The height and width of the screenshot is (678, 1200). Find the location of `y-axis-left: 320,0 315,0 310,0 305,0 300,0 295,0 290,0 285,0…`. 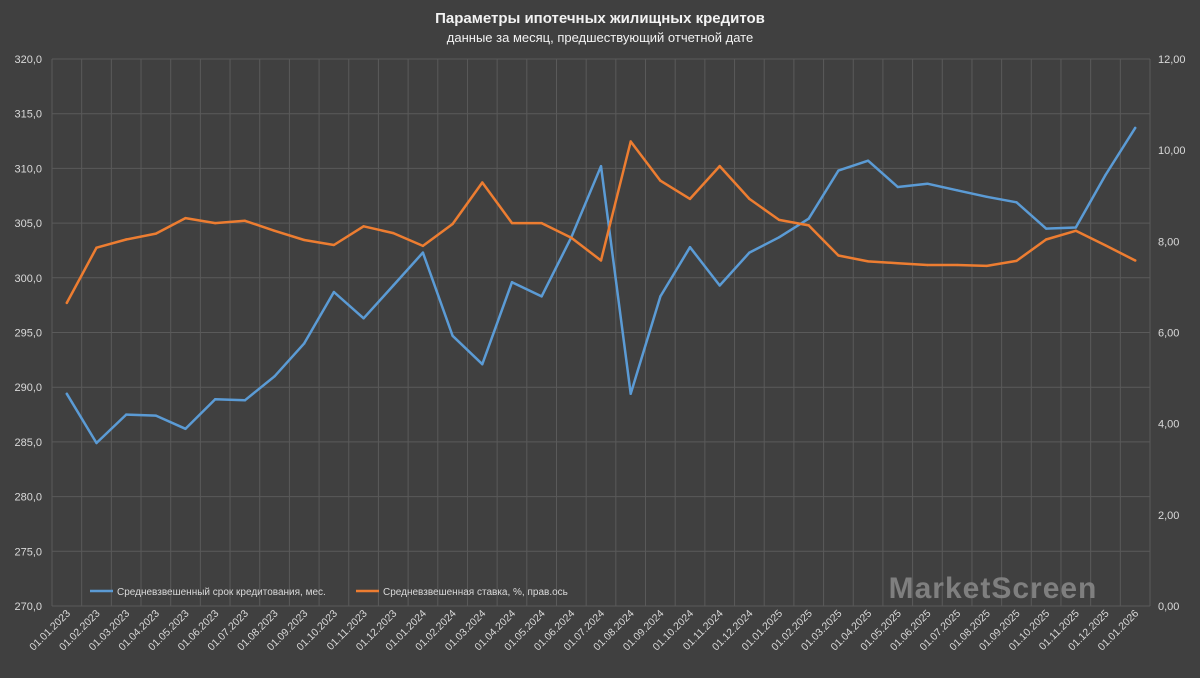

y-axis-left: 320,0 315,0 310,0 305,0 300,0 295,0 290,0 285,0… is located at coordinates (28, 333).